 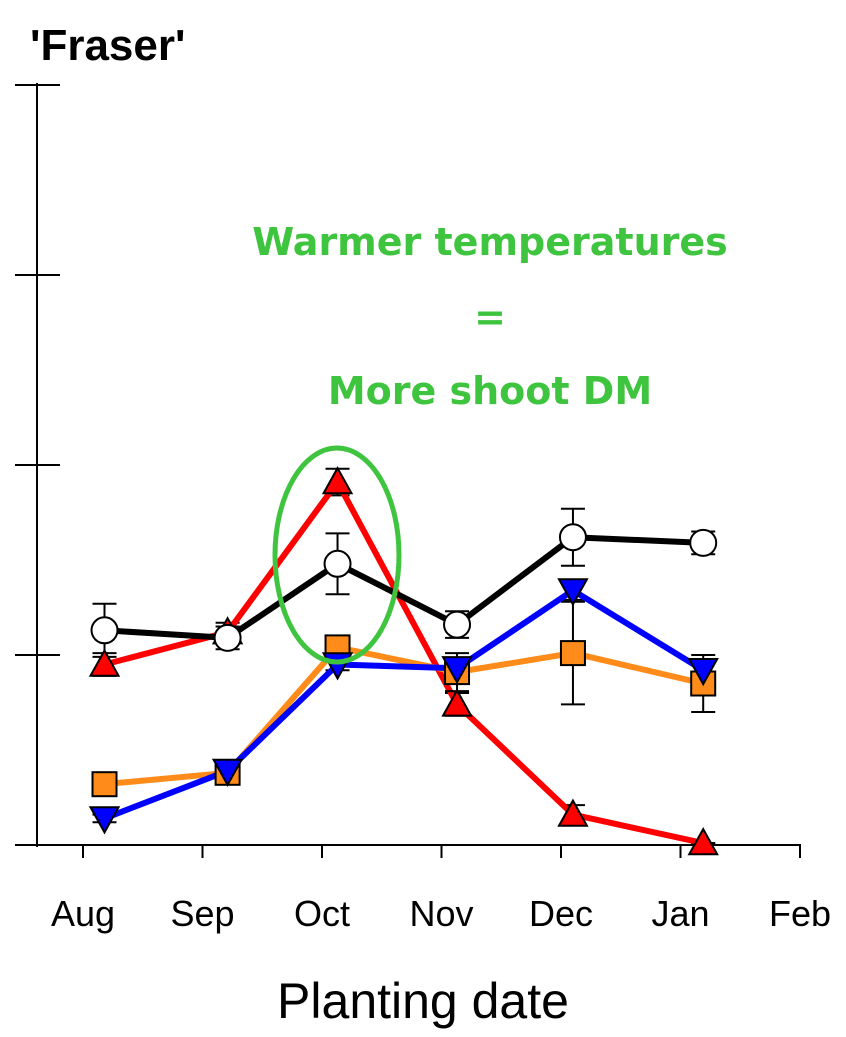 I want to click on highlight-ellipse, so click(x=337, y=555).